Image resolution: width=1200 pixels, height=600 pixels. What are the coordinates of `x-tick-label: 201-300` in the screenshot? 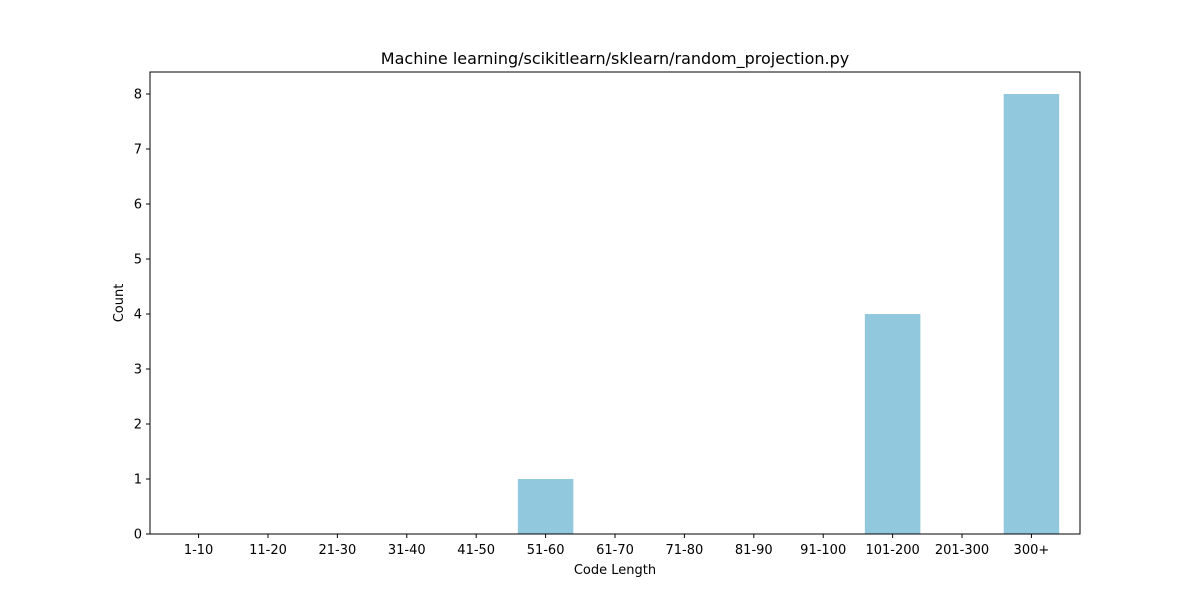 It's located at (962, 550).